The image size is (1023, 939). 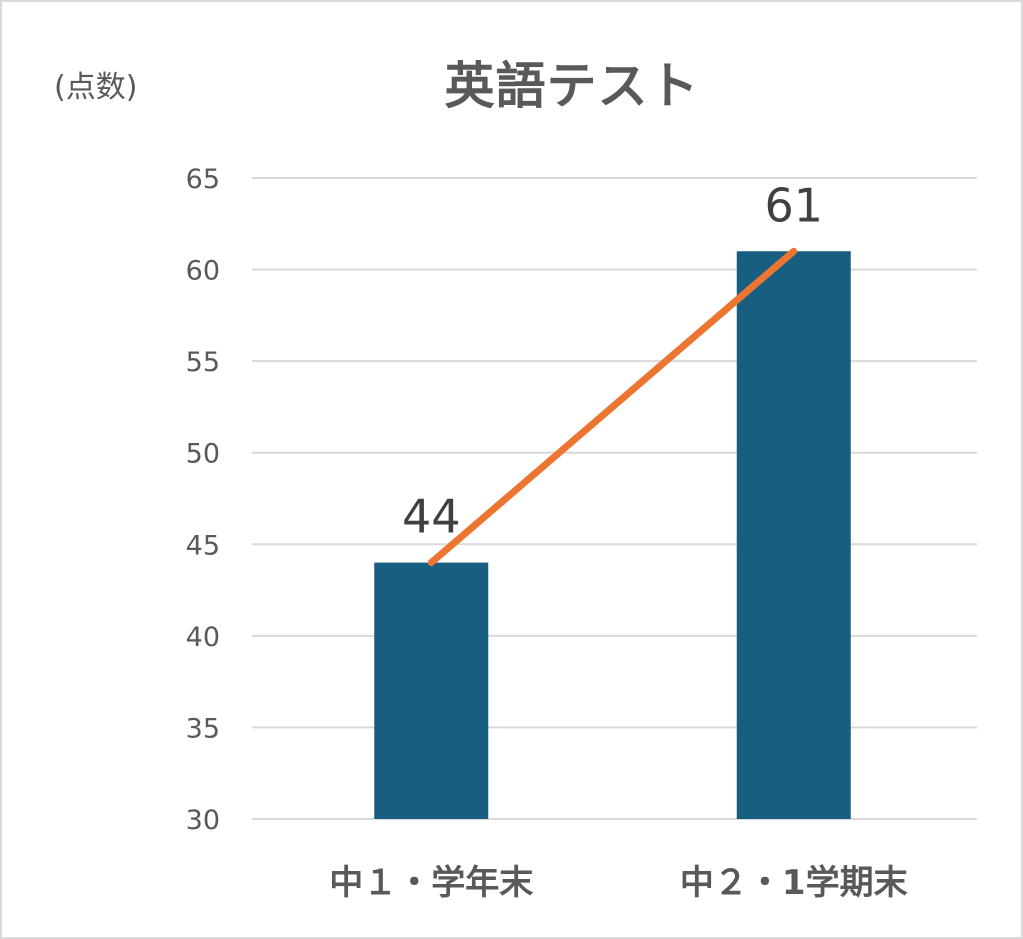 What do you see at coordinates (203, 545) in the screenshot?
I see `y-tick-label-45: 45` at bounding box center [203, 545].